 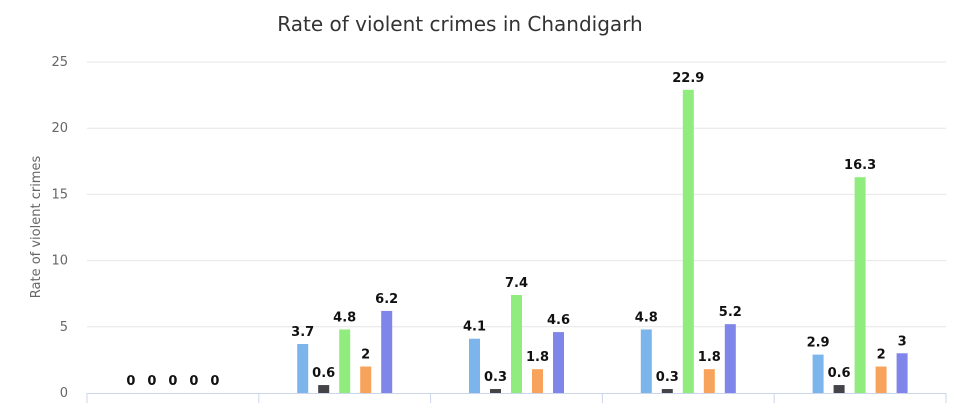 I want to click on data-label: 4.6, so click(x=558, y=320).